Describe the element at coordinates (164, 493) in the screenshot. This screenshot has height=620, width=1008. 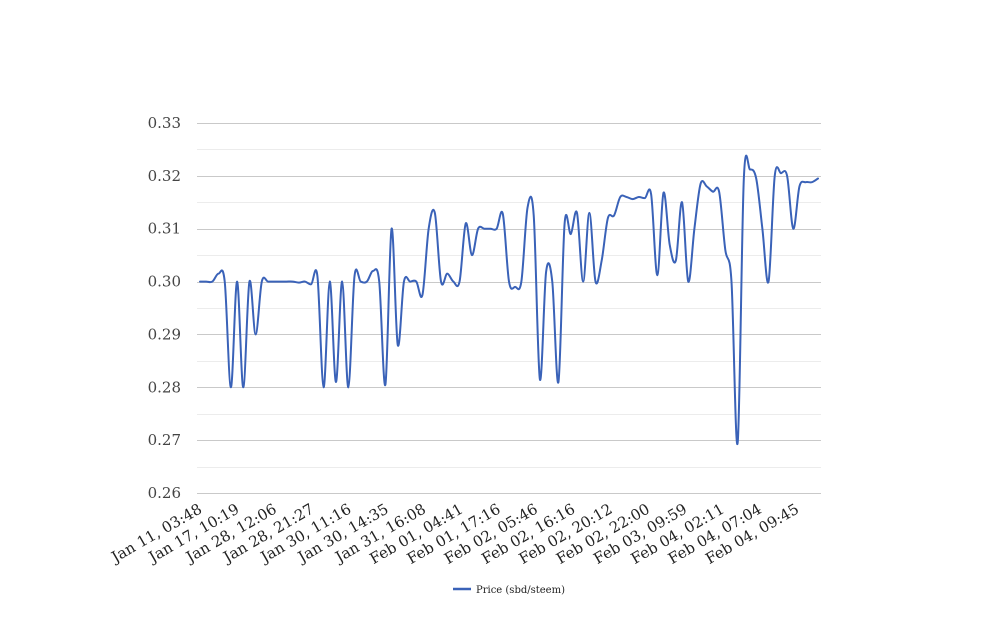
I see `y-tick-label: 0.26` at that location.